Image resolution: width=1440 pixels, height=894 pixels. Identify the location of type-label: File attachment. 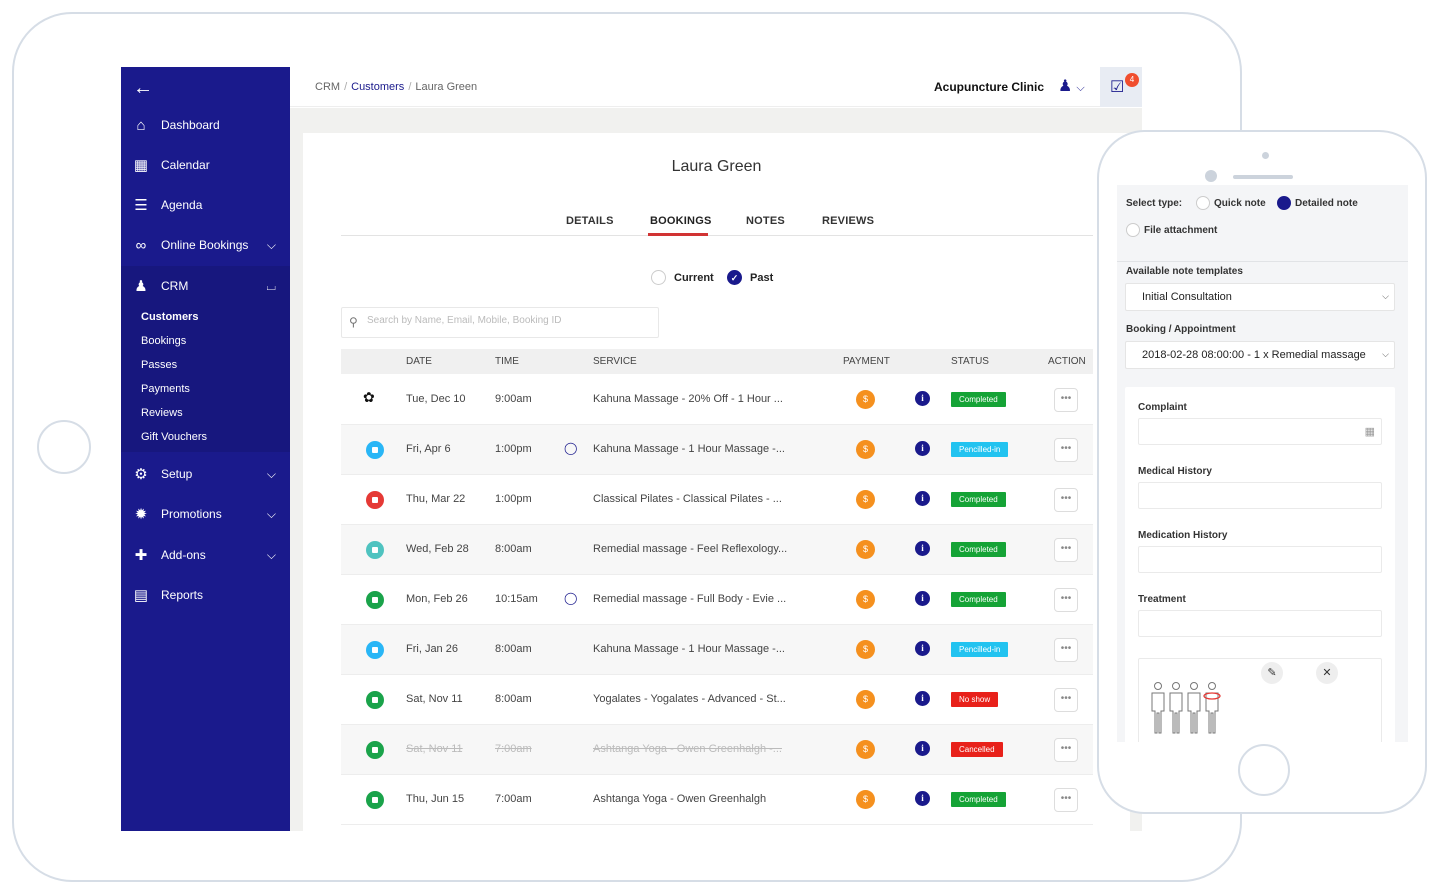
(1181, 230).